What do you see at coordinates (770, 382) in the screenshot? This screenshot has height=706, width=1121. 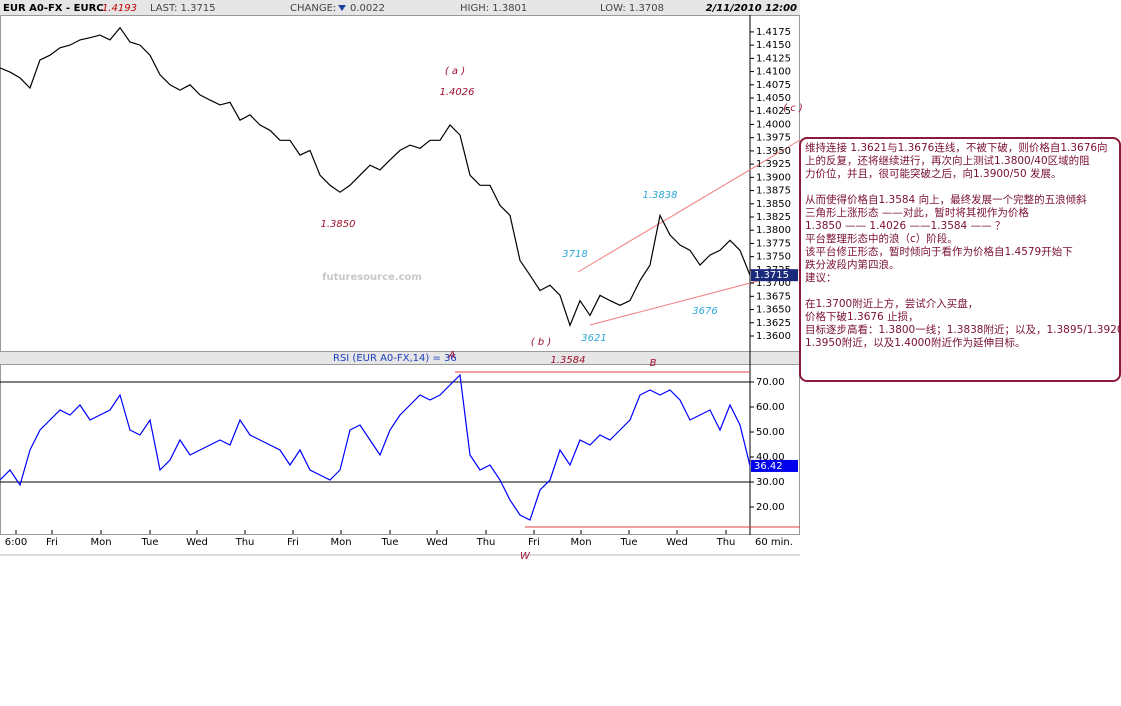 I see `y-tick-label: 70.00` at bounding box center [770, 382].